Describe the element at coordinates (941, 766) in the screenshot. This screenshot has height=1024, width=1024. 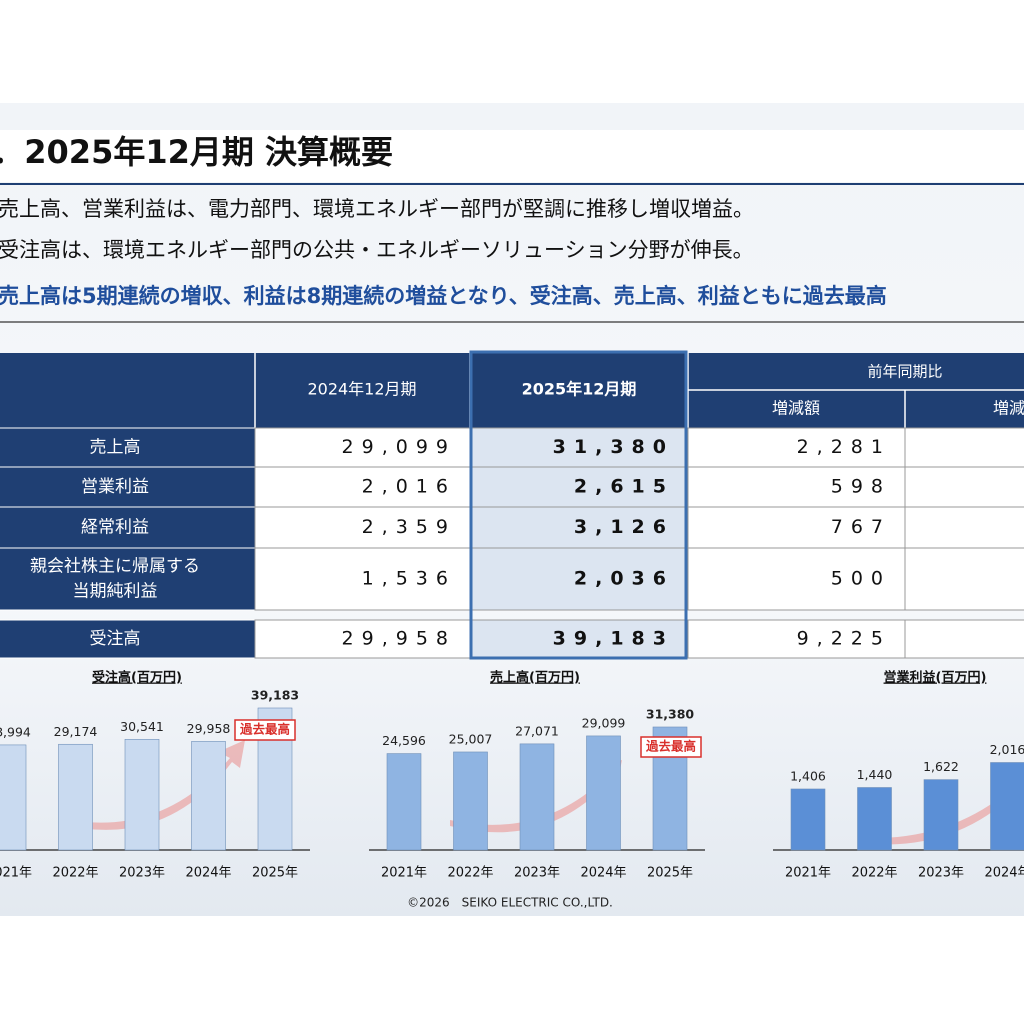
I see `value-label: 1,622` at that location.